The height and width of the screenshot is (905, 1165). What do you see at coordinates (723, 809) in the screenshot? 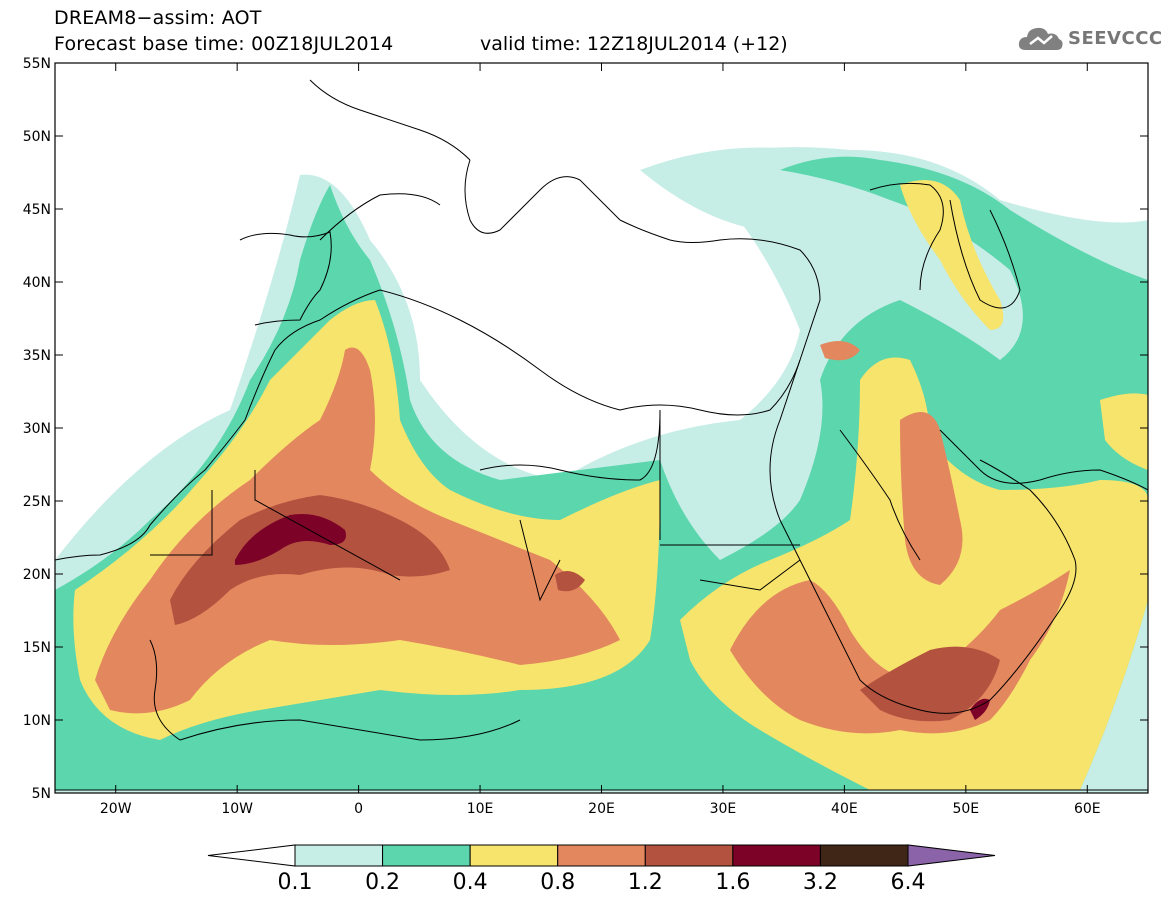
I see `lon-label: 30E` at bounding box center [723, 809].